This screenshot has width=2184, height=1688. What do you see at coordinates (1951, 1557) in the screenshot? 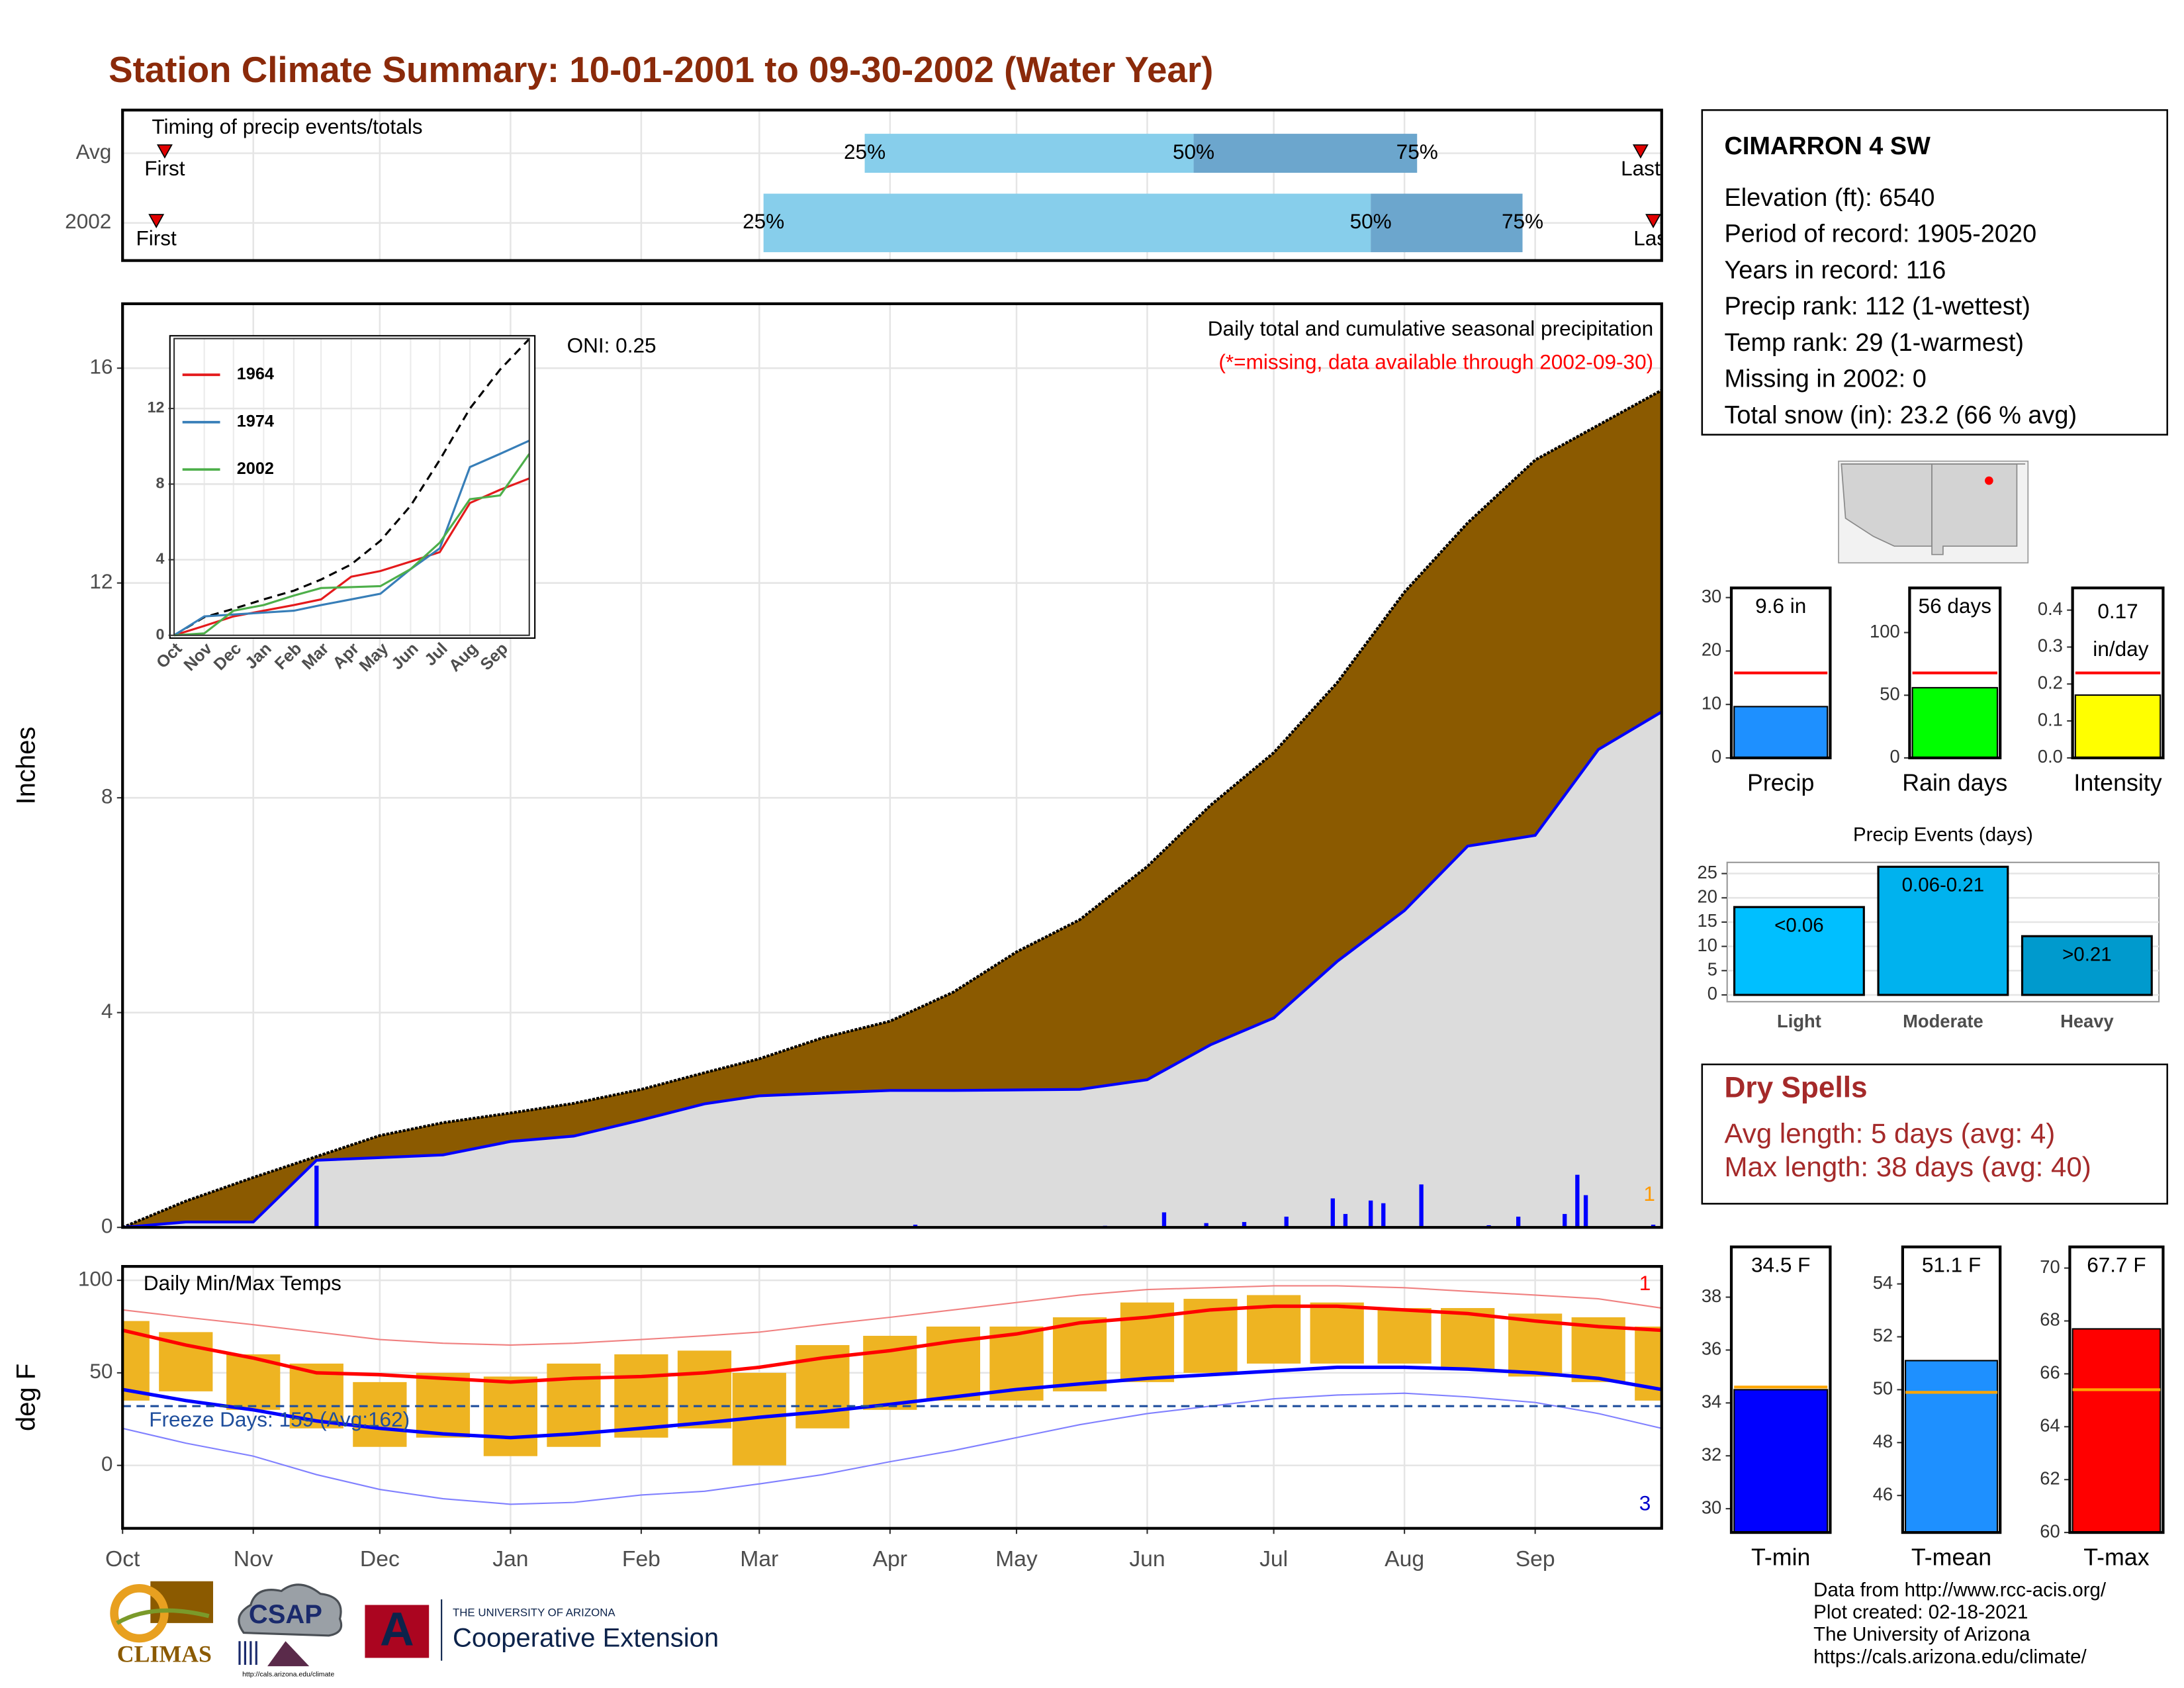
I see `x-tick-label: T-mean` at bounding box center [1951, 1557].